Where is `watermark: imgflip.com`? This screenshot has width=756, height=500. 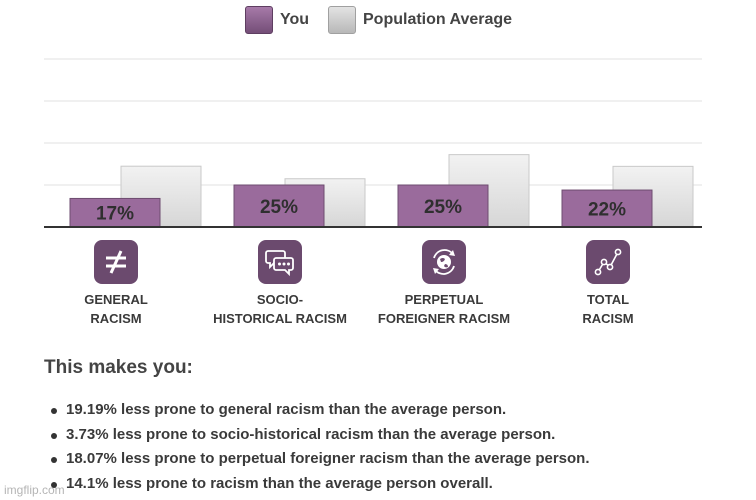
watermark: imgflip.com is located at coordinates (34, 490).